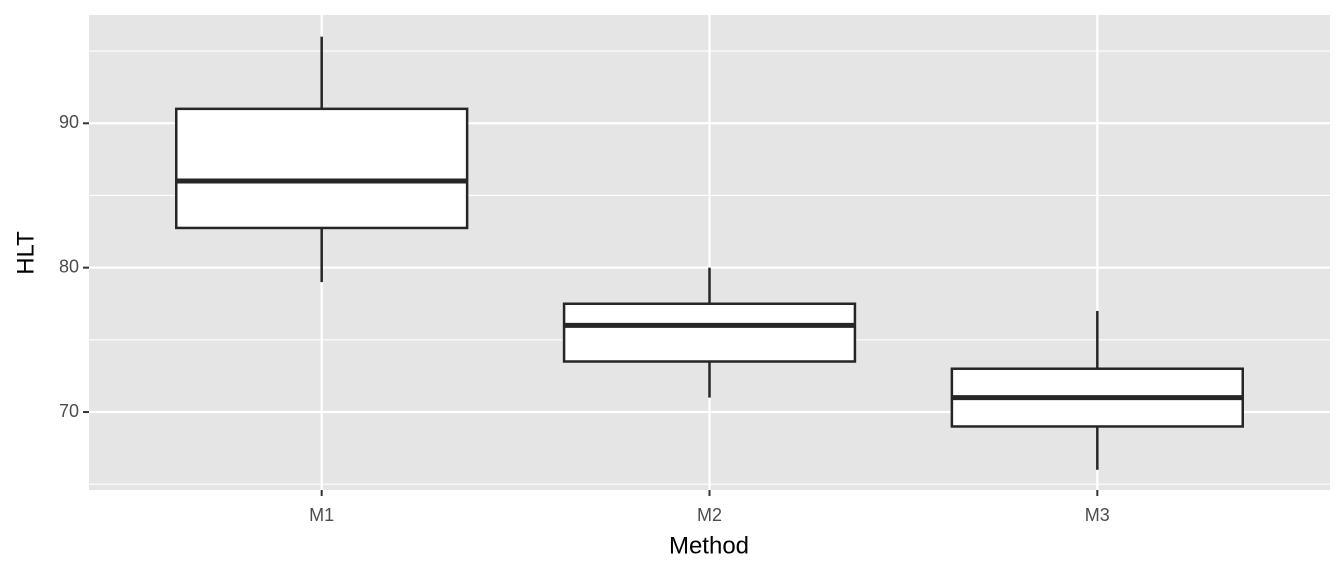 The image size is (1344, 576). What do you see at coordinates (709, 545) in the screenshot?
I see `x-axis-title: Method` at bounding box center [709, 545].